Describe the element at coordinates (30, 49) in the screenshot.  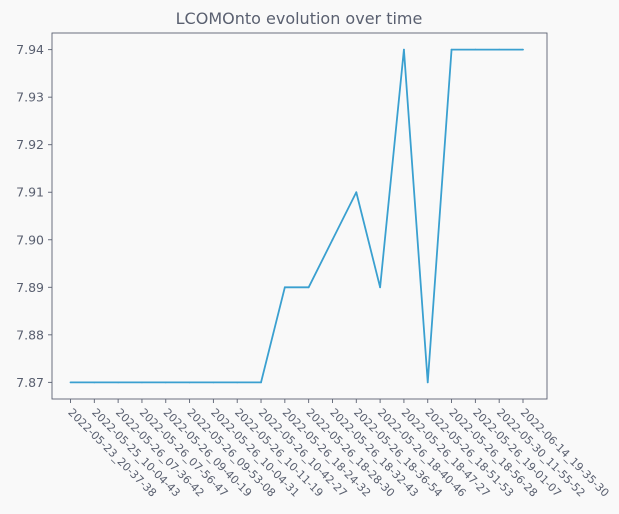
I see `y-tick-label: 7.94` at that location.